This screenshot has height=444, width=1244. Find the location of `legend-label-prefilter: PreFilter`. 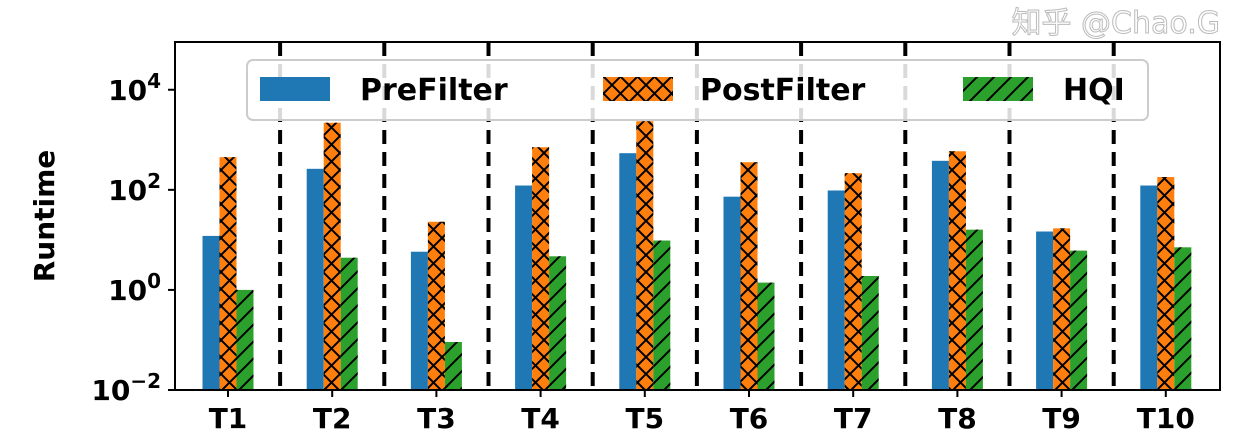

legend-label-prefilter: PreFilter is located at coordinates (434, 90).